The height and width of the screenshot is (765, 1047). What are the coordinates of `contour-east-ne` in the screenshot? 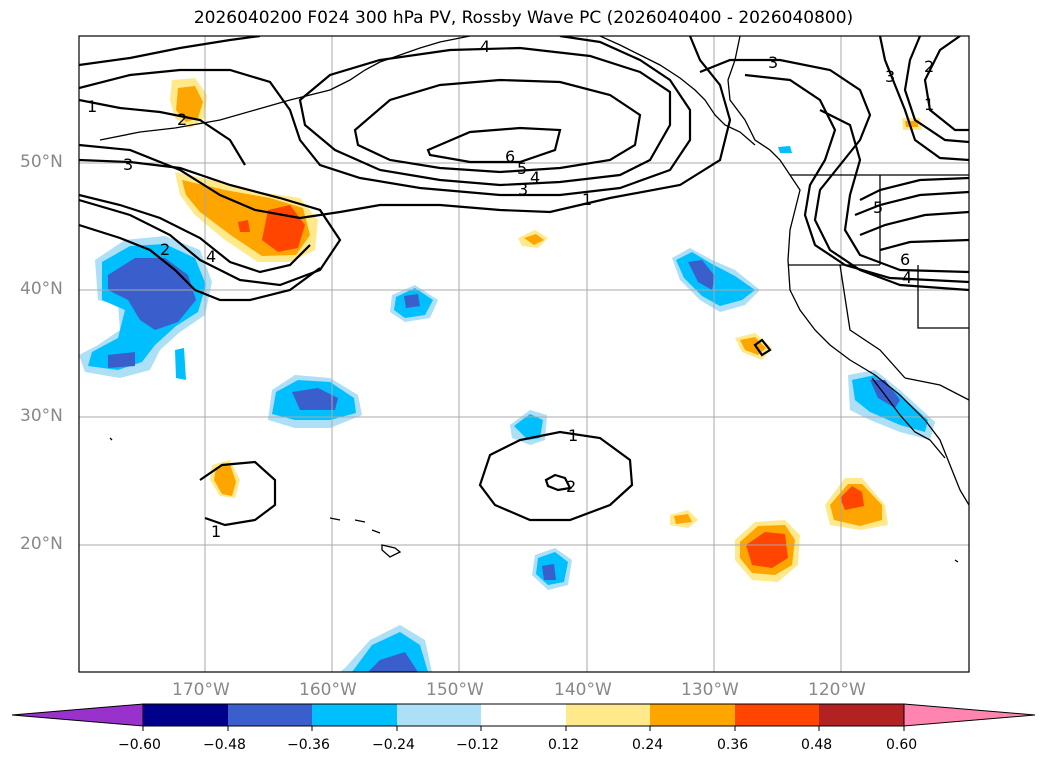 It's located at (923, 99).